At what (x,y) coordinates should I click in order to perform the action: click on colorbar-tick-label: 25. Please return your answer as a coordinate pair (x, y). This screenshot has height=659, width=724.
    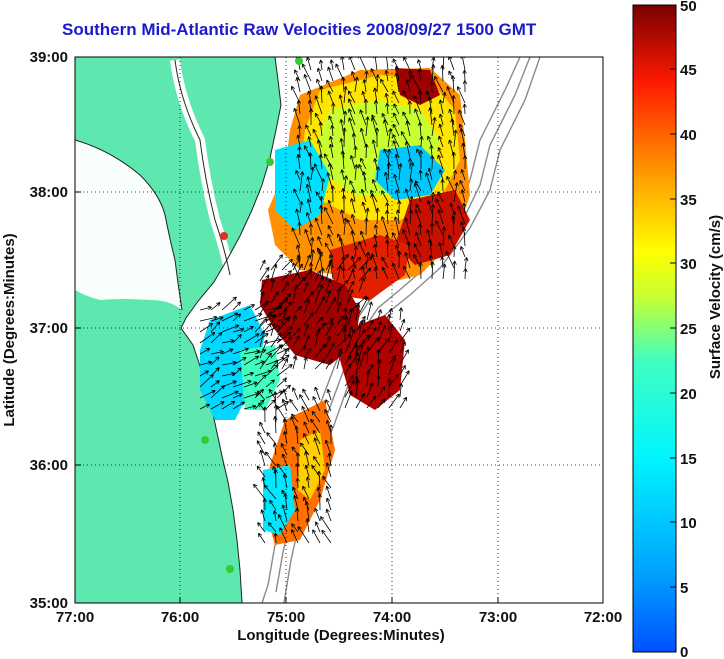
    Looking at the image, I should click on (688, 329).